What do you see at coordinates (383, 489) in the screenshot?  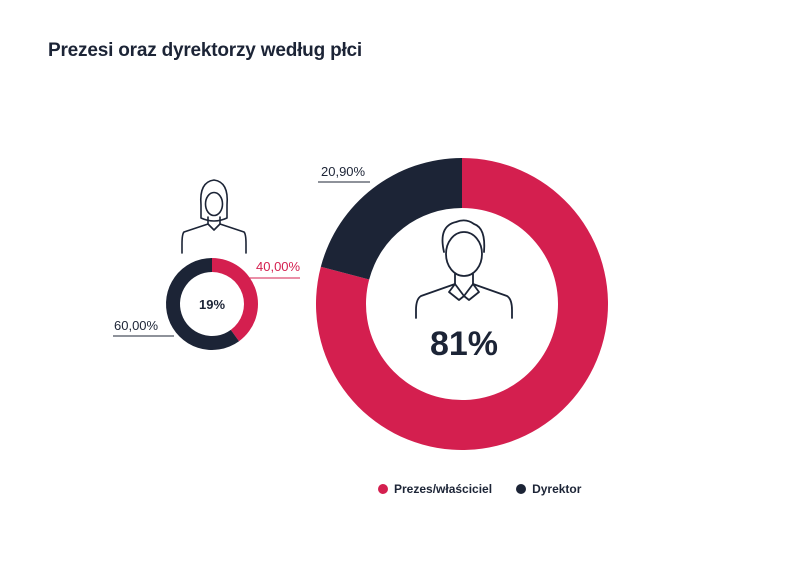 I see `legend-dot-prezes` at bounding box center [383, 489].